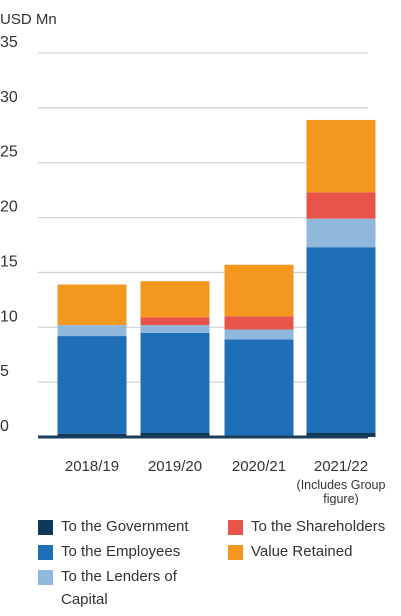  What do you see at coordinates (9, 207) in the screenshot?
I see `y-tick-label: 20` at bounding box center [9, 207].